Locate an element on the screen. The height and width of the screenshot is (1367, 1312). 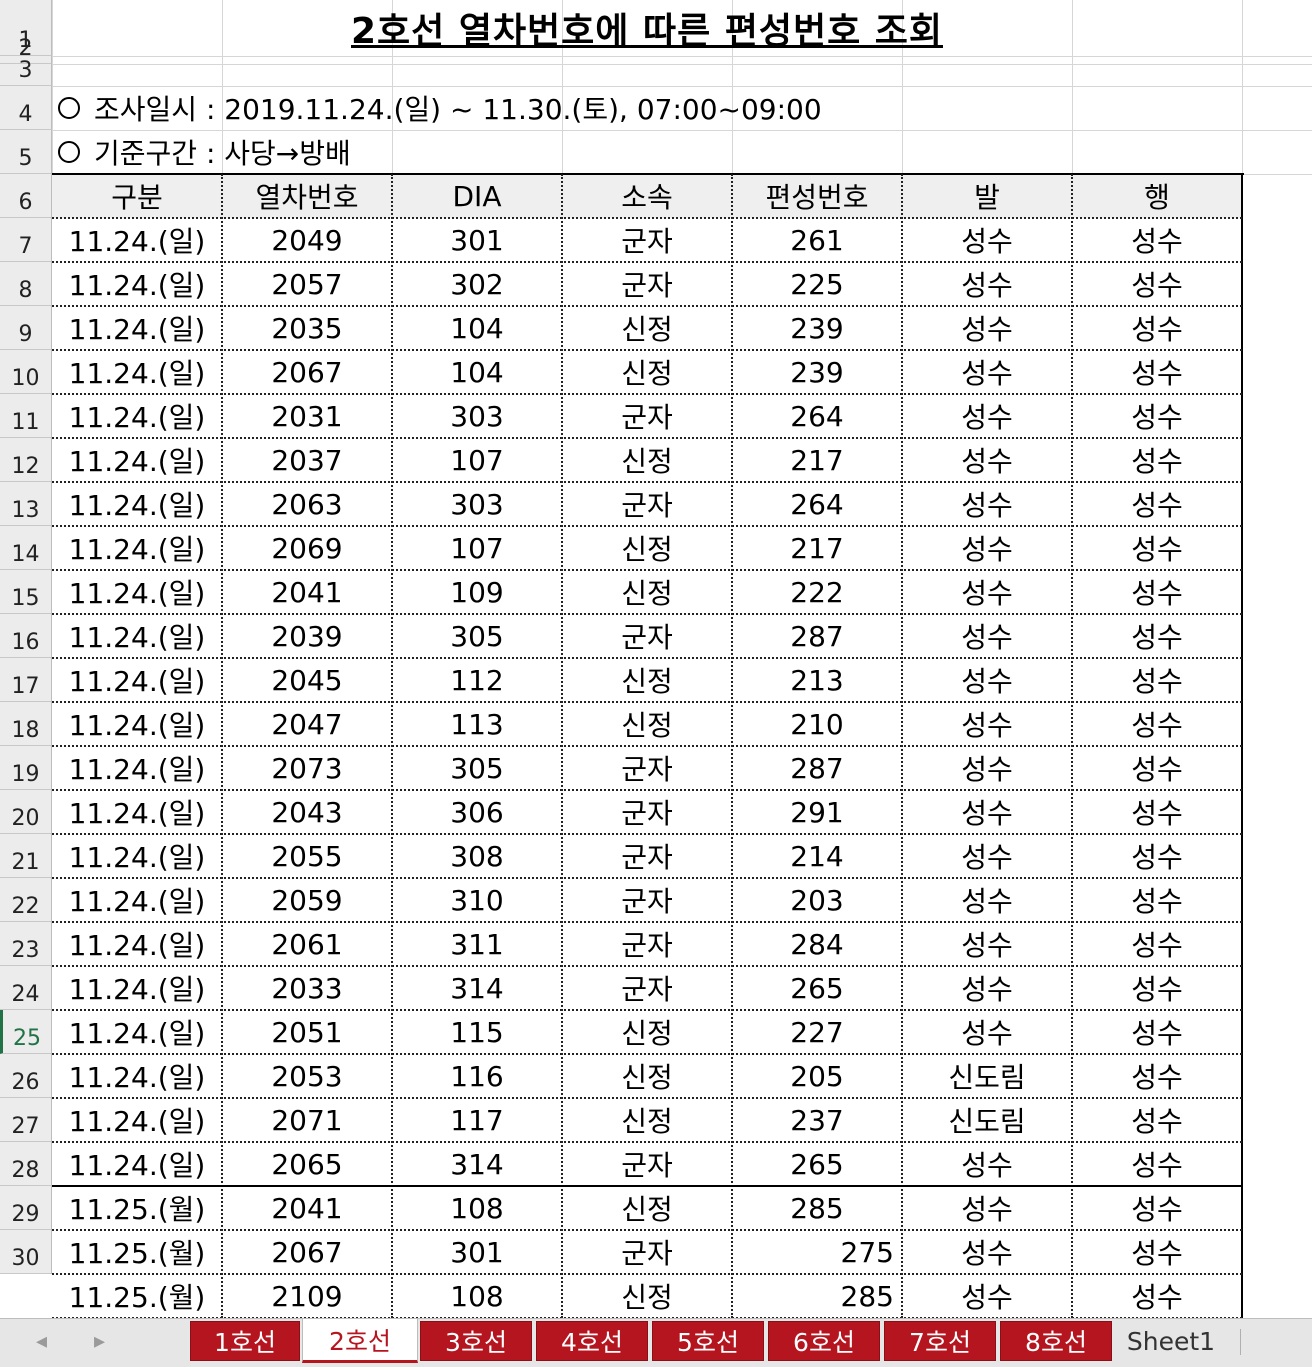
table-cell: 116 is located at coordinates (477, 1076).